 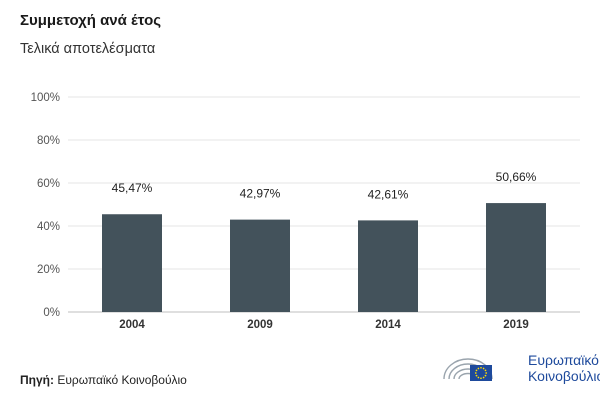 I want to click on logo-line-2: Κοινοβούλιο, so click(x=564, y=376).